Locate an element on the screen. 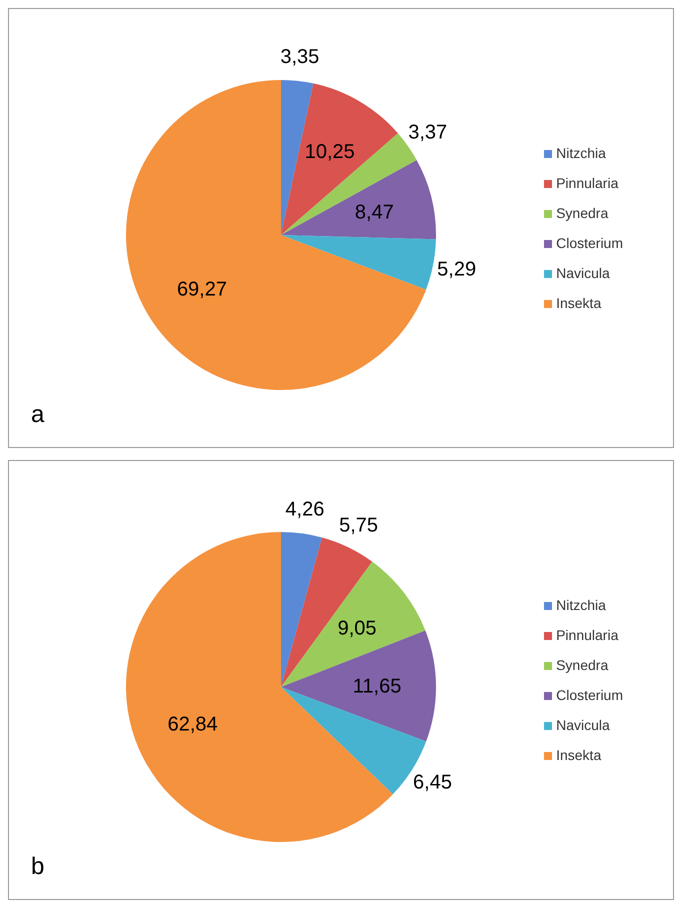 This screenshot has width=682, height=906. data-label: 6,45 is located at coordinates (432, 782).